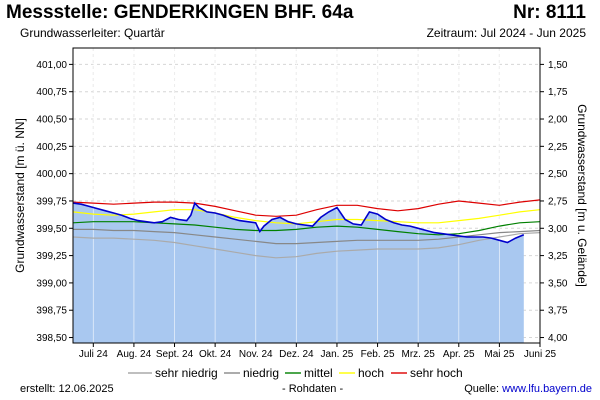 The height and width of the screenshot is (400, 600). Describe the element at coordinates (459, 354) in the screenshot. I see `x-tick-label: Apr. 25` at that location.